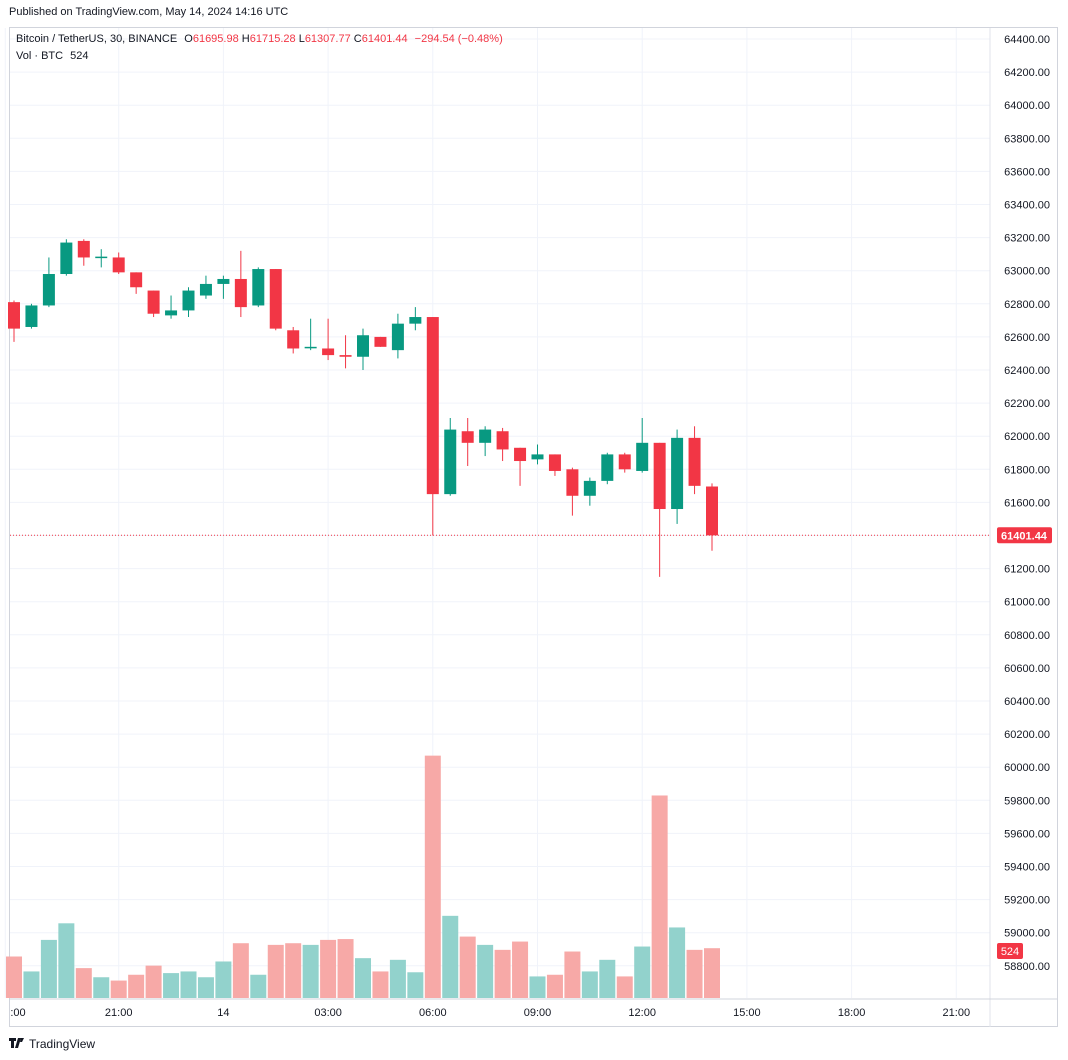  What do you see at coordinates (1027, 735) in the screenshot?
I see `price-tick-label: 60200.00` at bounding box center [1027, 735].